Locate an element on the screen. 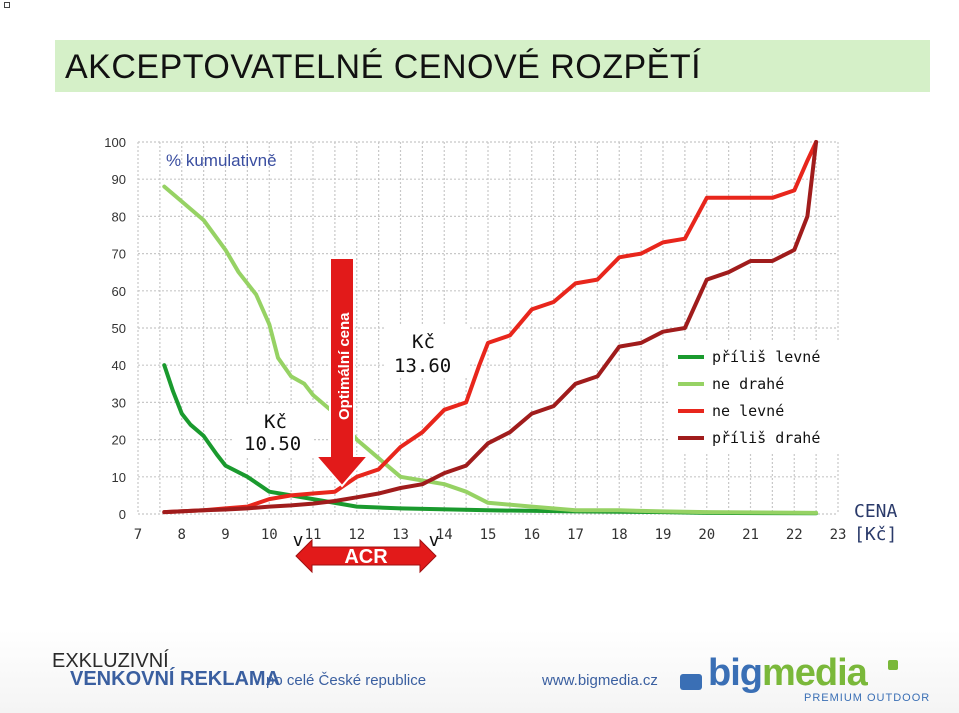 Image resolution: width=959 pixels, height=713 pixels. y-tick-label: 90 is located at coordinates (119, 179).